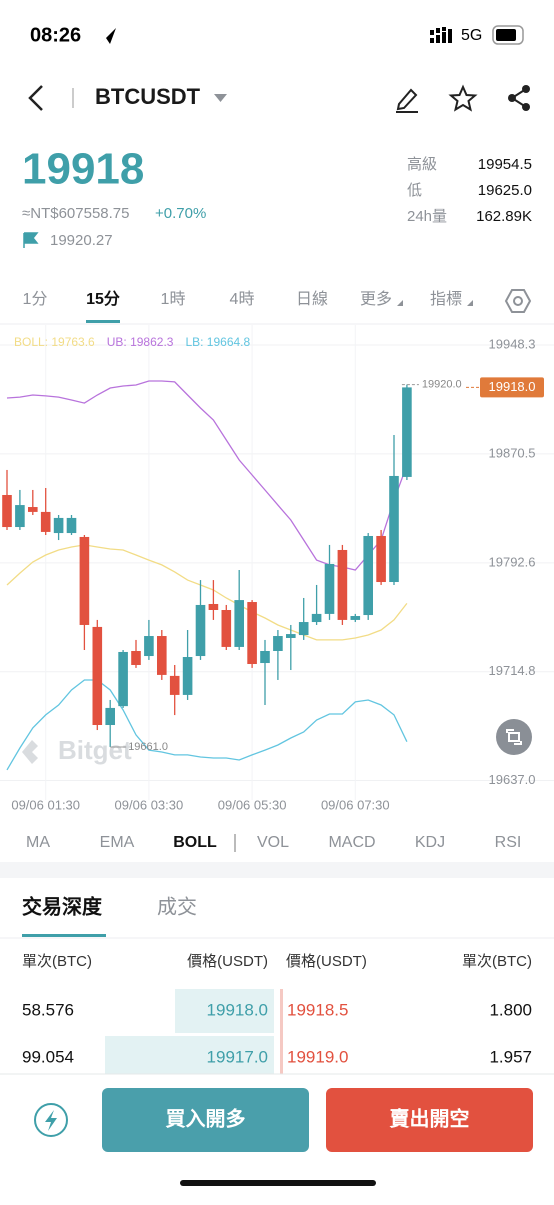 Image resolution: width=554 pixels, height=1205 pixels. Describe the element at coordinates (504, 216) in the screenshot. I see `stat-value: 162.89K` at that location.